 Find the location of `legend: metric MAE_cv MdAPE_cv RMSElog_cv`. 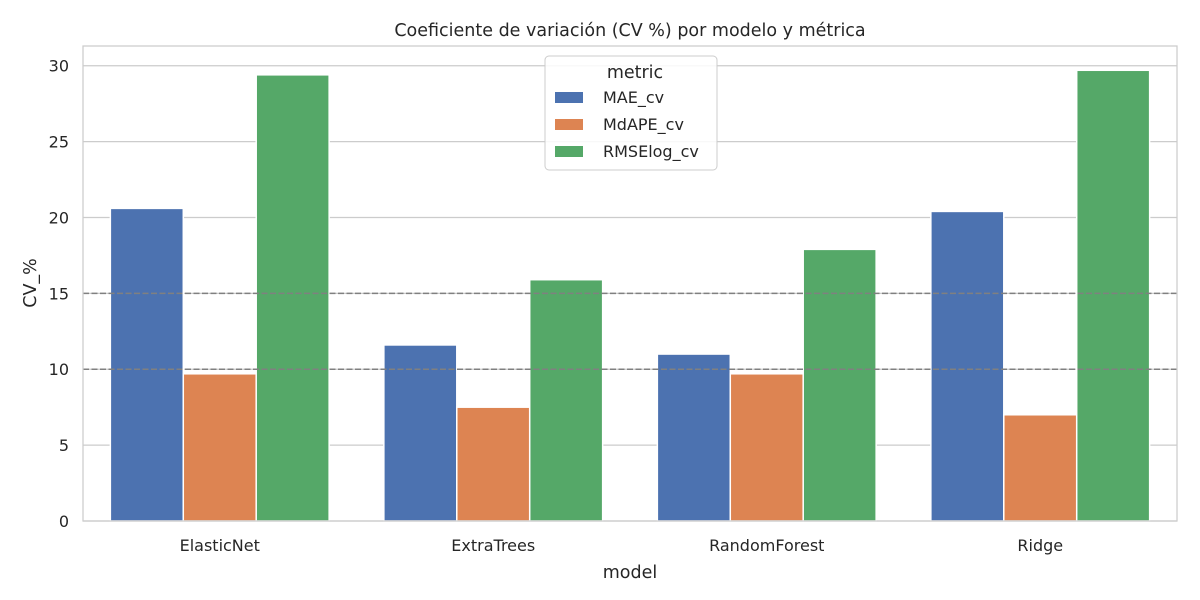

legend: metric MAE_cv MdAPE_cv RMSElog_cv is located at coordinates (631, 113).